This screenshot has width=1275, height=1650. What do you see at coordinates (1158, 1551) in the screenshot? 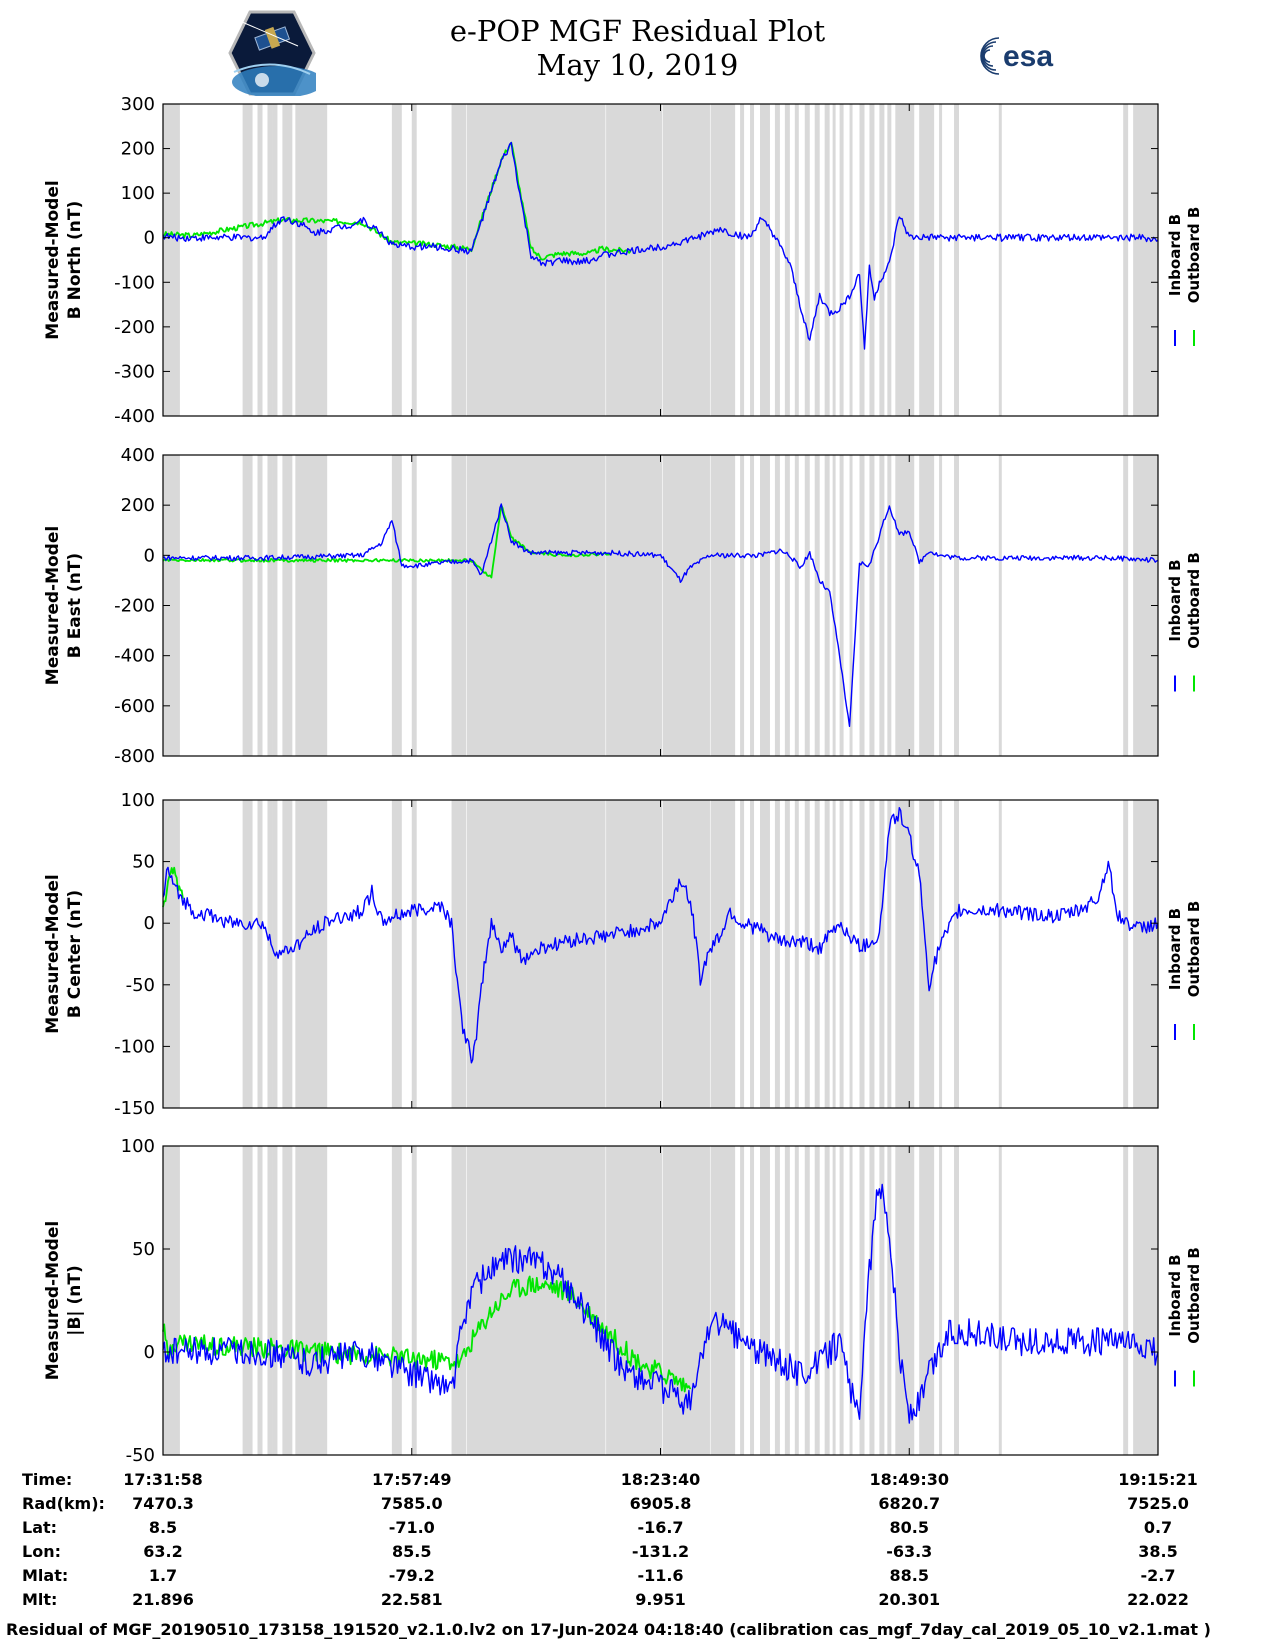
I see `info-value: 38.5` at bounding box center [1158, 1551].